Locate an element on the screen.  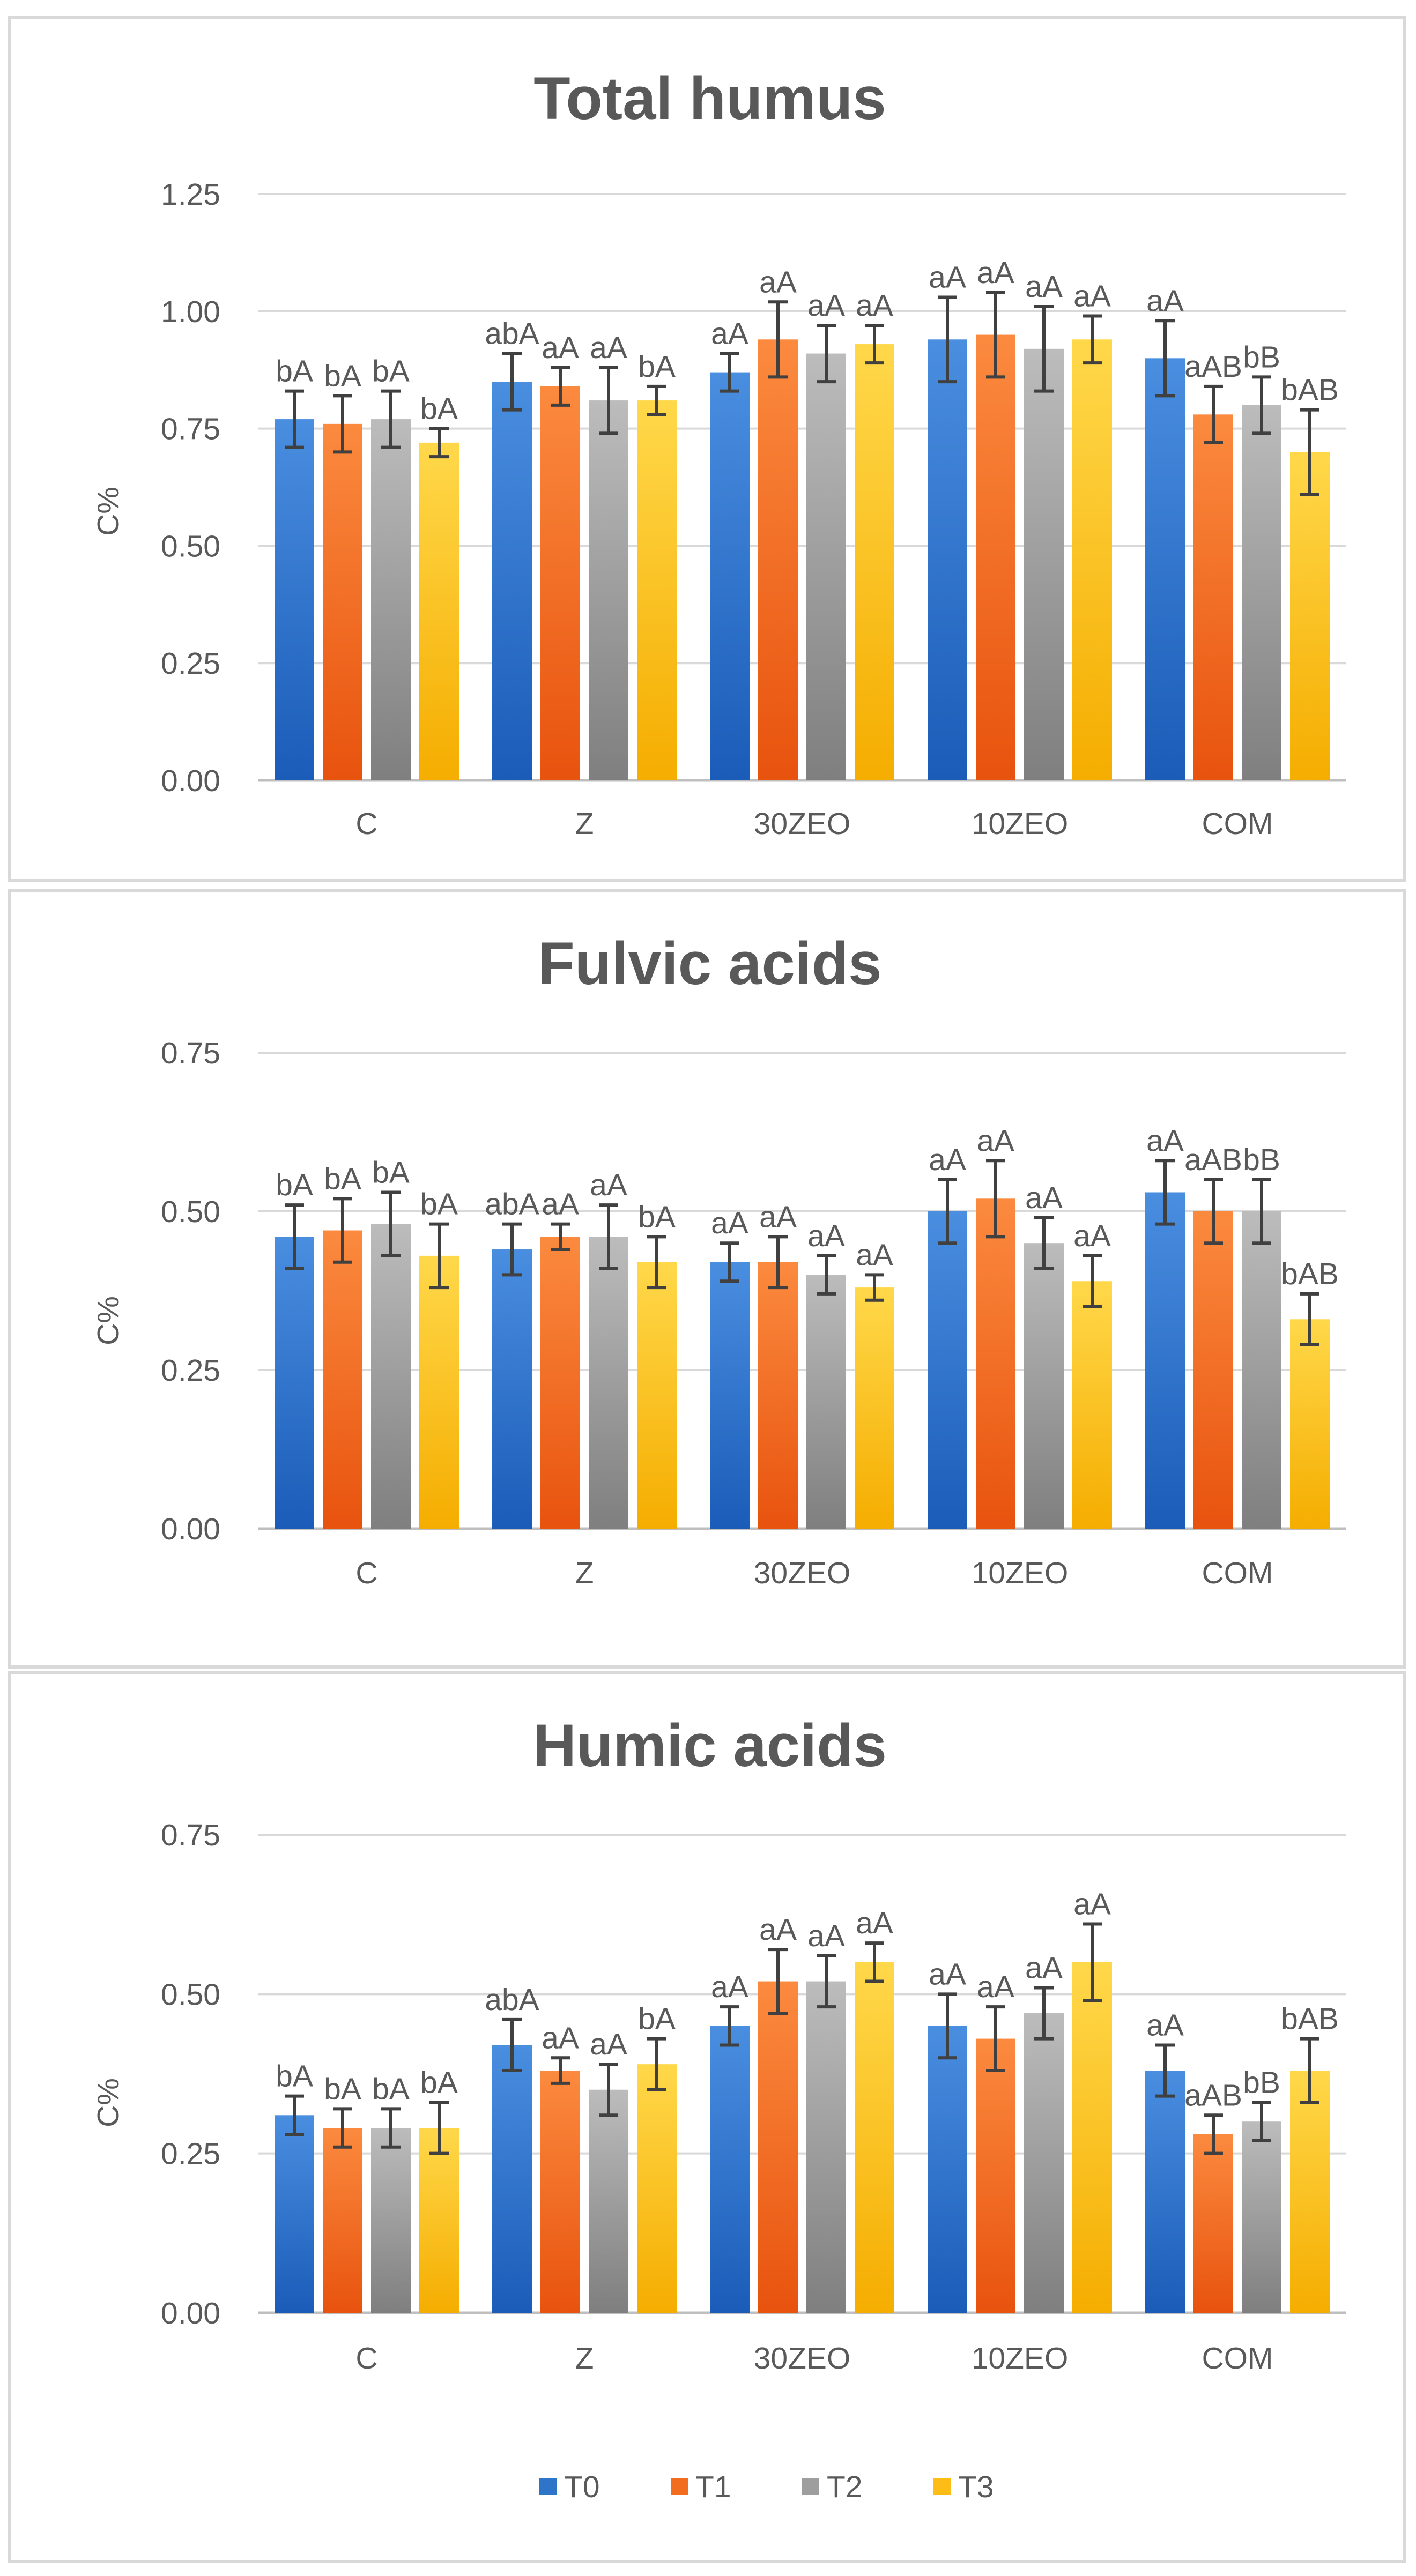
bar-T3-COM is located at coordinates (1310, 2192).